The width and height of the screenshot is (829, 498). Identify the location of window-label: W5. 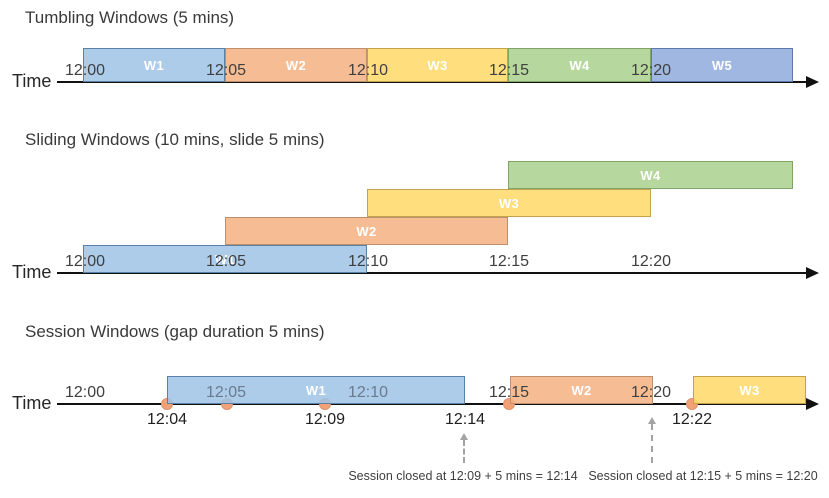
(722, 65).